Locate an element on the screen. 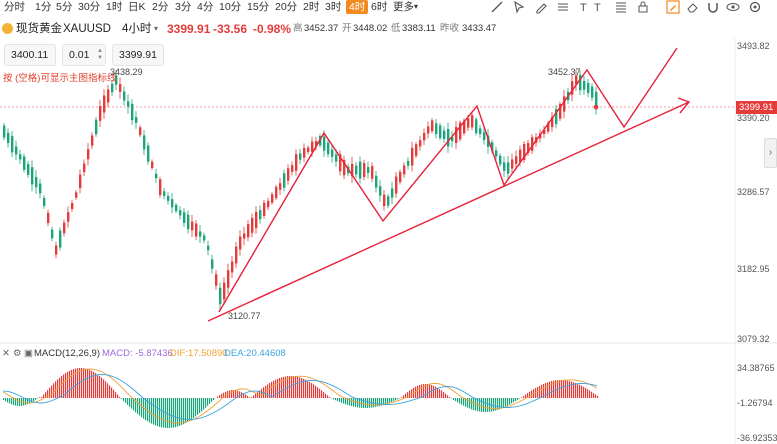  axis-label: 3390.20 is located at coordinates (753, 118).